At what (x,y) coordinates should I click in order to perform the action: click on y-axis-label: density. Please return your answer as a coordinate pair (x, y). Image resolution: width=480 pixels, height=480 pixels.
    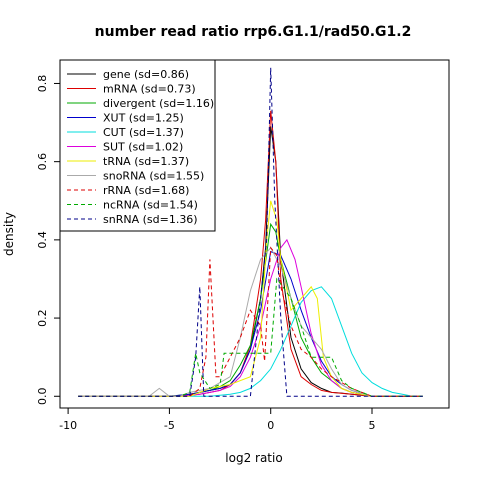
    Looking at the image, I should click on (9, 234).